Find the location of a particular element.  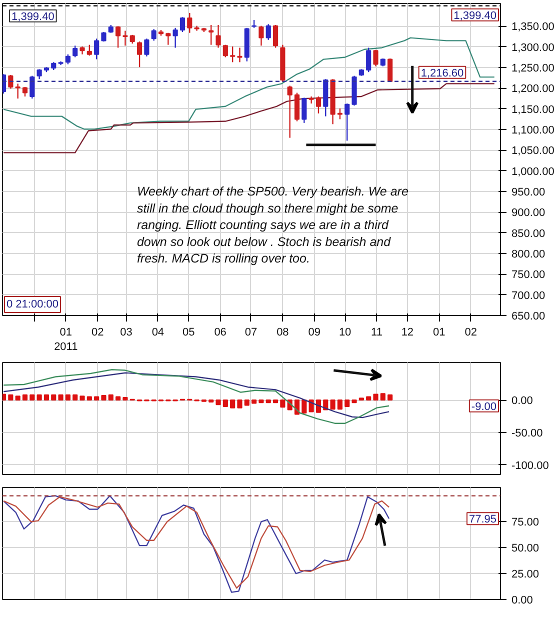

annotation: -9.00 is located at coordinates (484, 406).